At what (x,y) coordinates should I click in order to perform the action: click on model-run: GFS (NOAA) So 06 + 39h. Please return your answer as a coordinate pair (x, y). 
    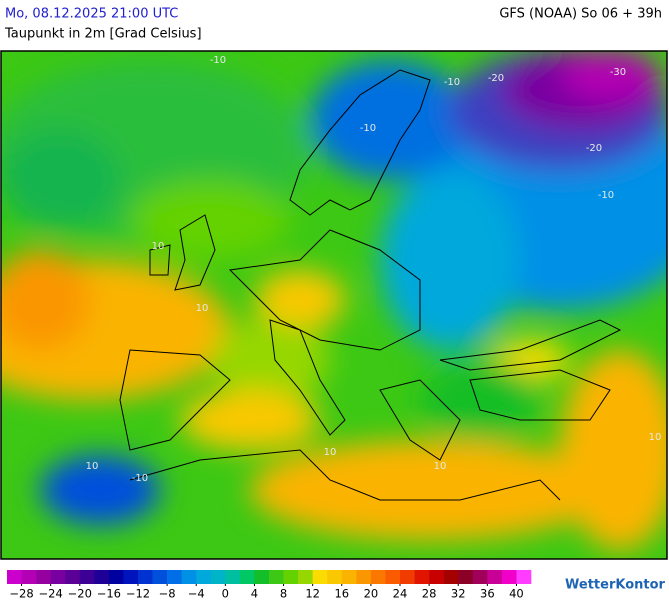
    Looking at the image, I should click on (580, 14).